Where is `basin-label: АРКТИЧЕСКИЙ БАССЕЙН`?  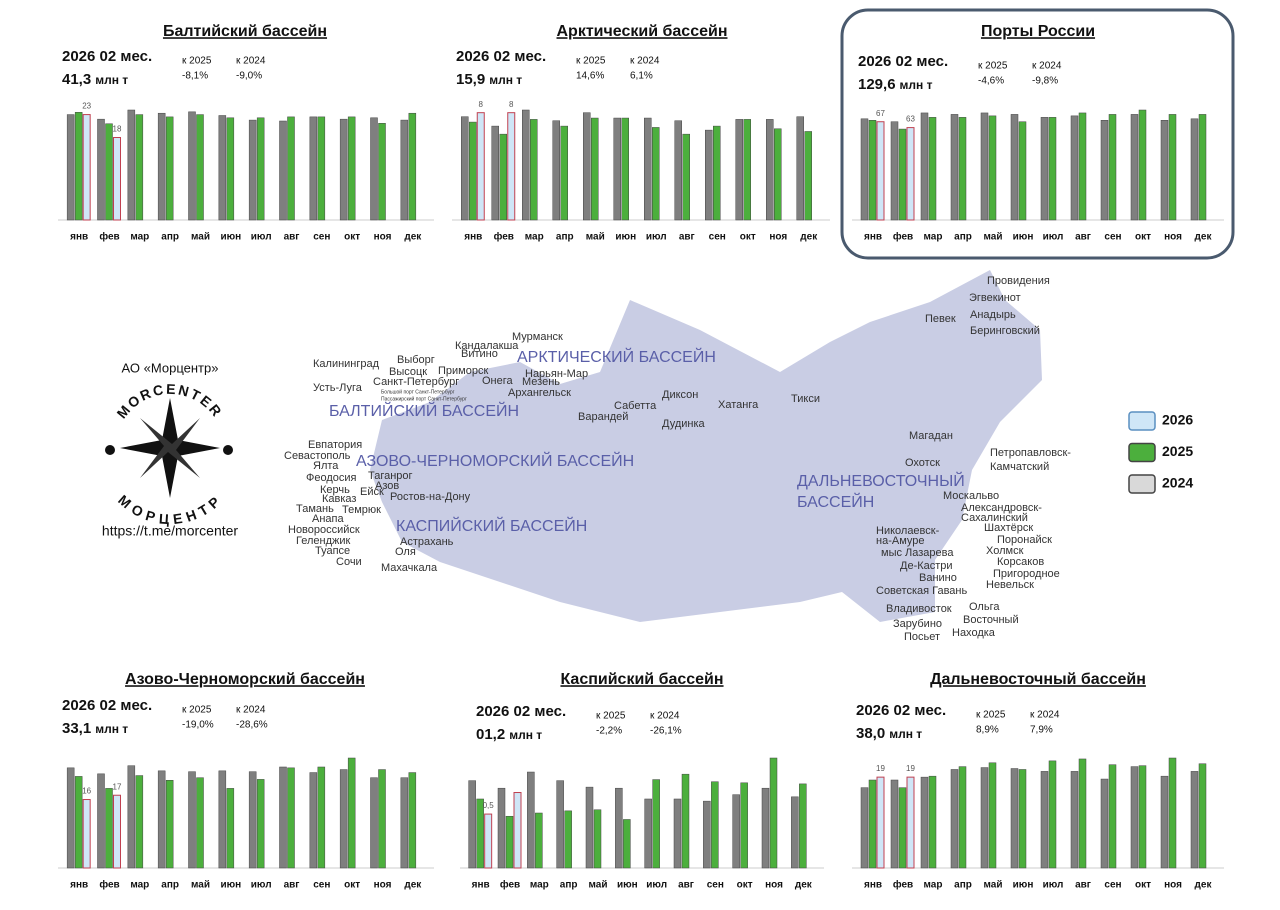 basin-label: АРКТИЧЕСКИЙ БАССЕЙН is located at coordinates (616, 356).